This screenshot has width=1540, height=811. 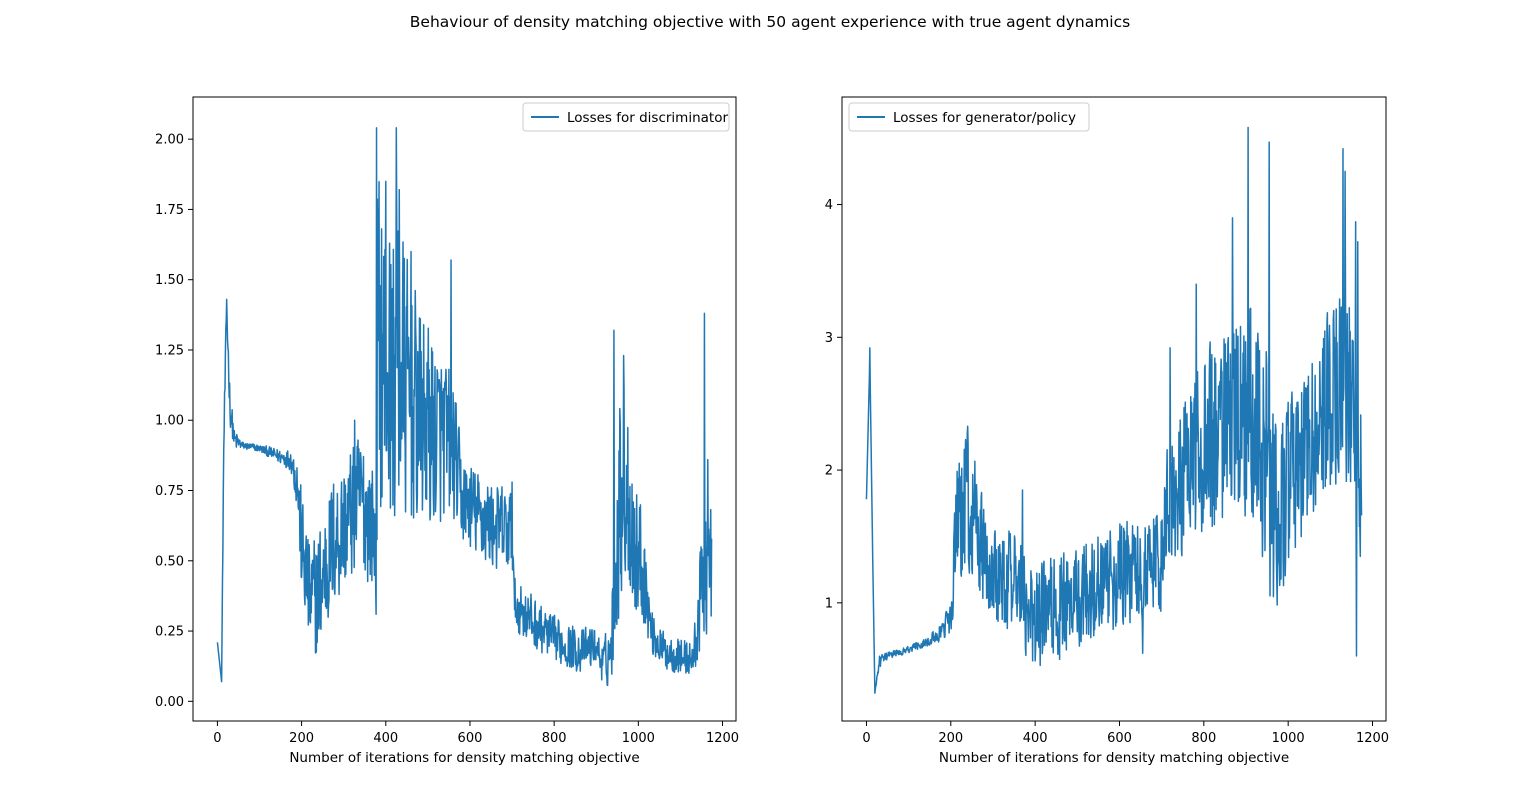 I want to click on y-tick-label: 1.00, so click(x=169, y=421).